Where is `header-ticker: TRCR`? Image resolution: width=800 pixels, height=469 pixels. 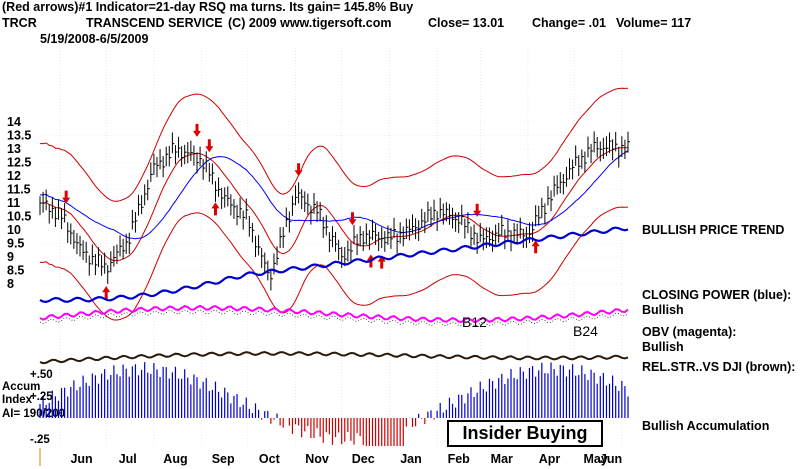 header-ticker: TRCR is located at coordinates (19, 23).